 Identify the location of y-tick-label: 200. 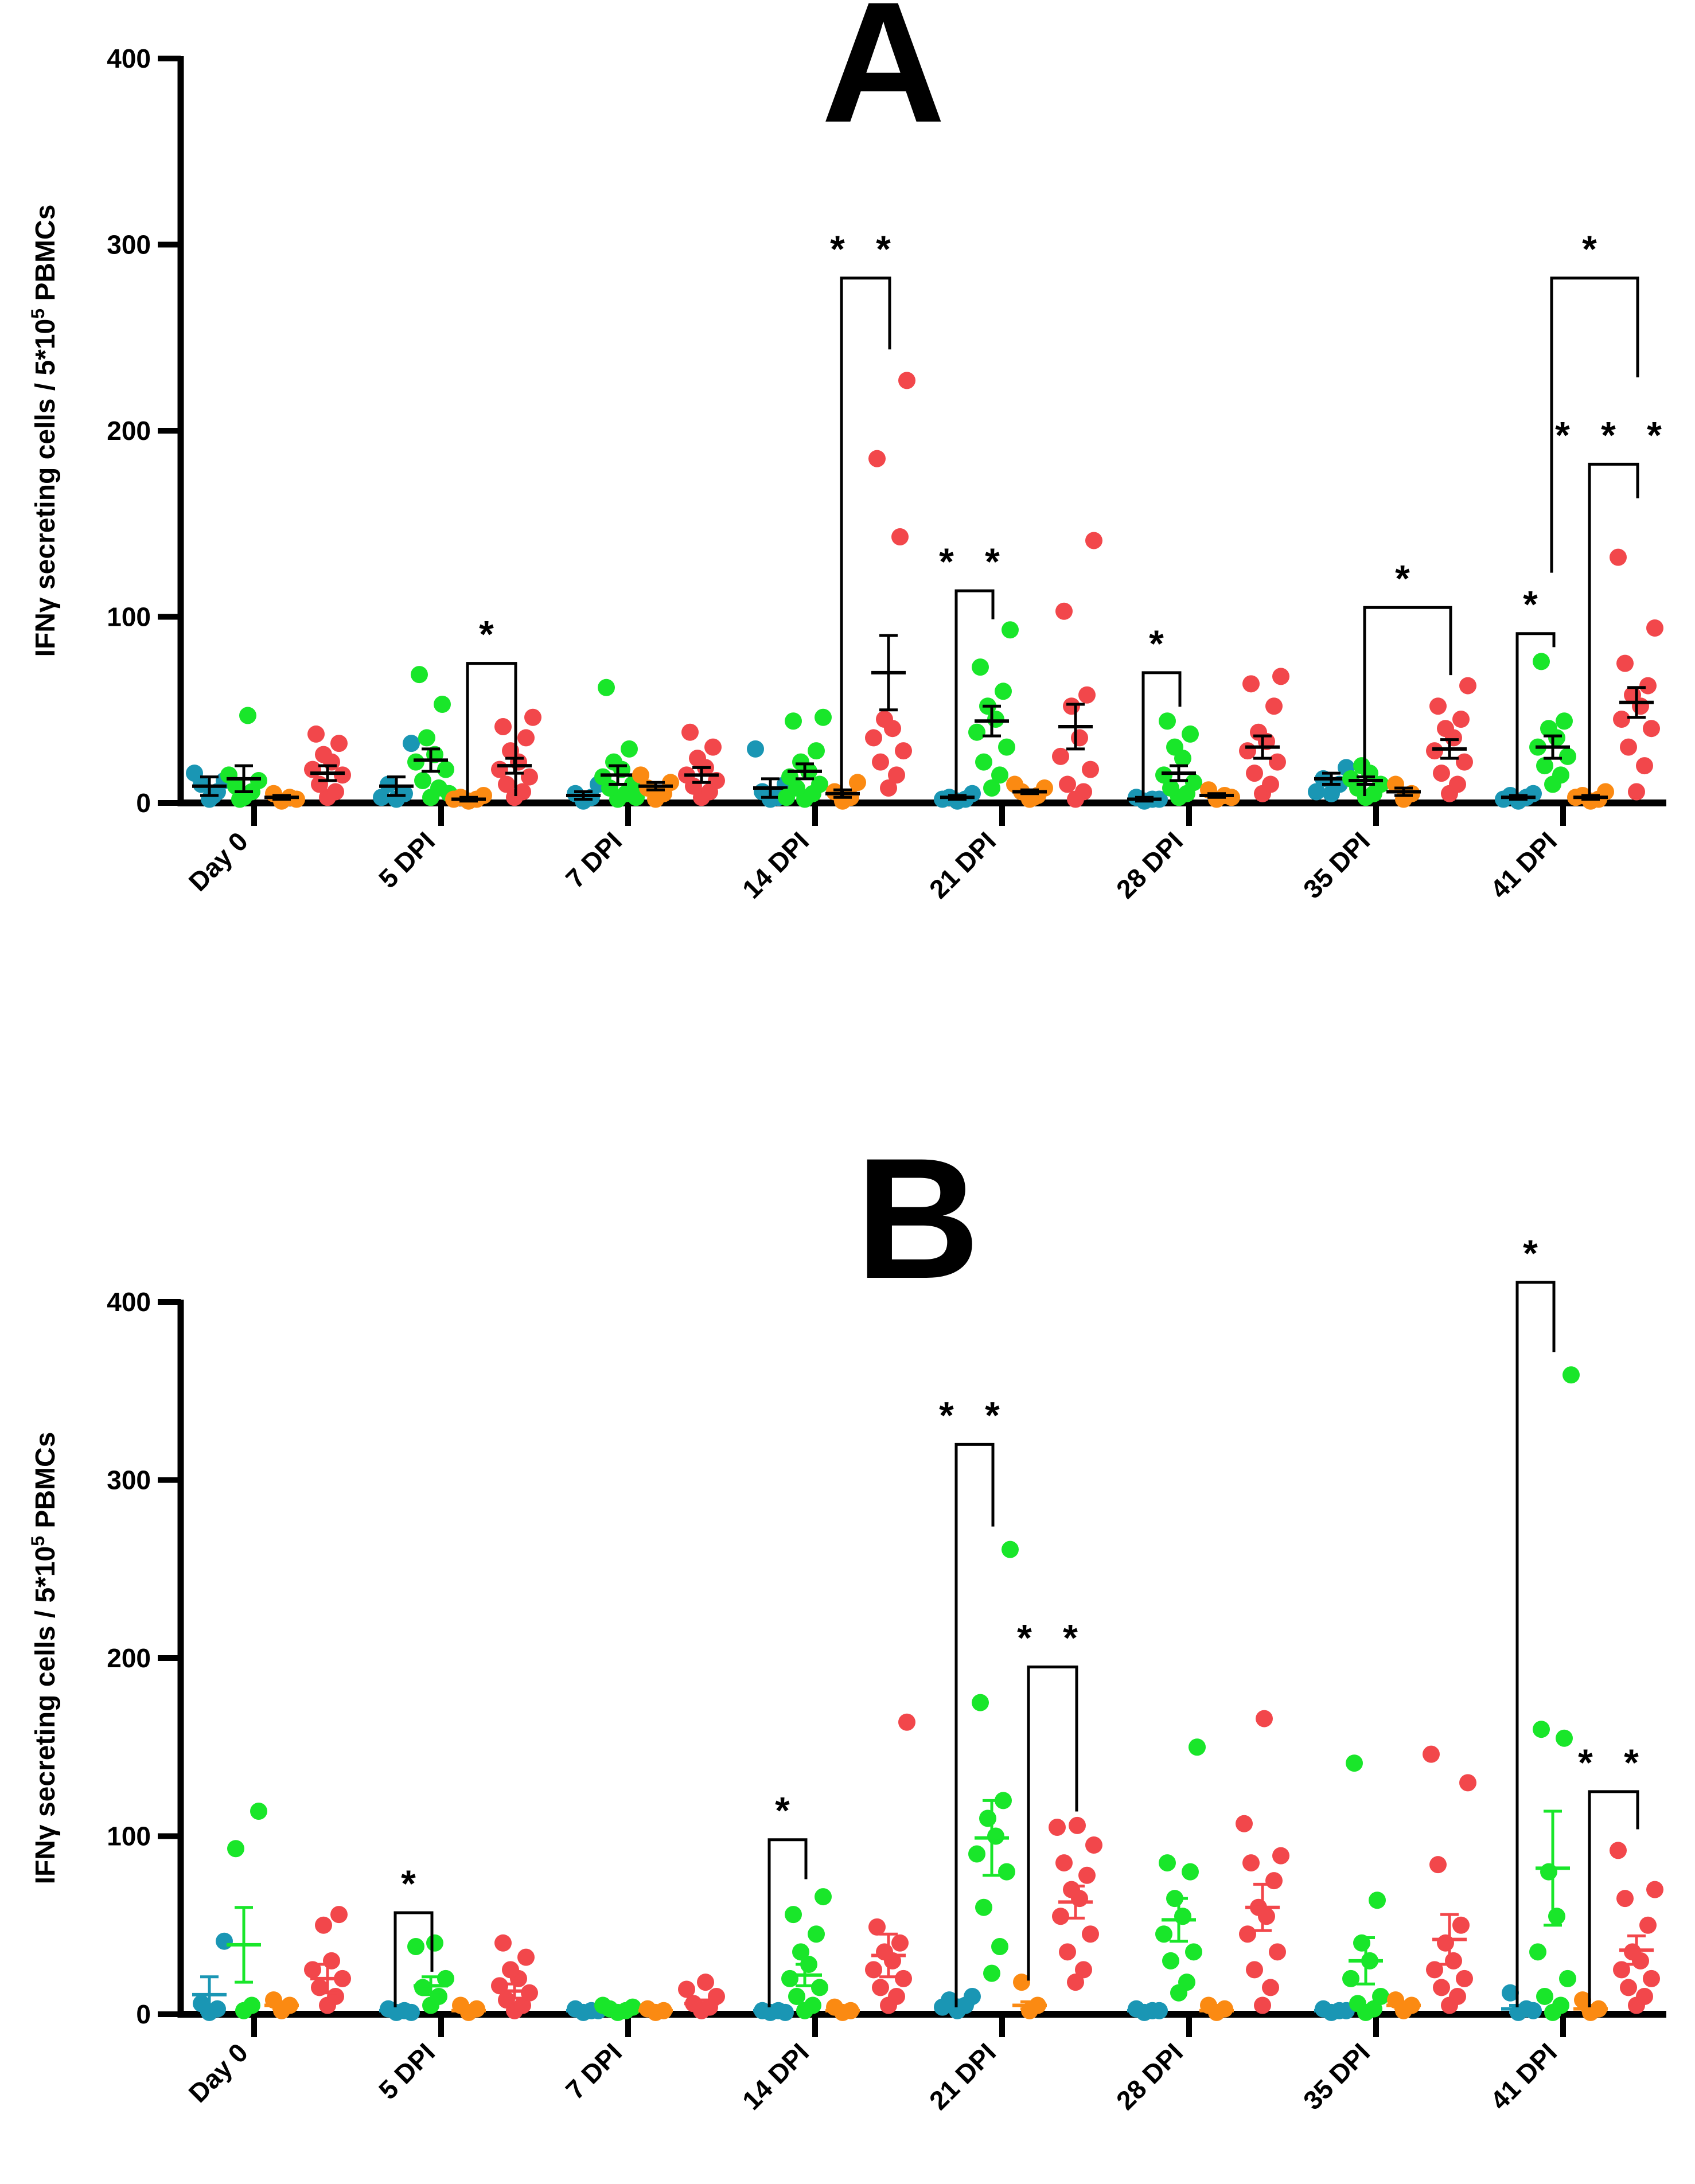
(129, 1658).